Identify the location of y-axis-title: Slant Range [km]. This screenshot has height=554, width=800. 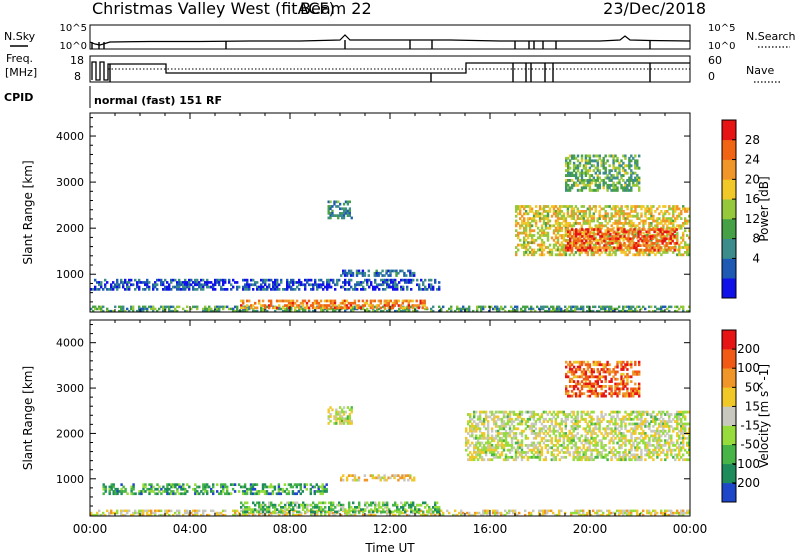
(28, 212).